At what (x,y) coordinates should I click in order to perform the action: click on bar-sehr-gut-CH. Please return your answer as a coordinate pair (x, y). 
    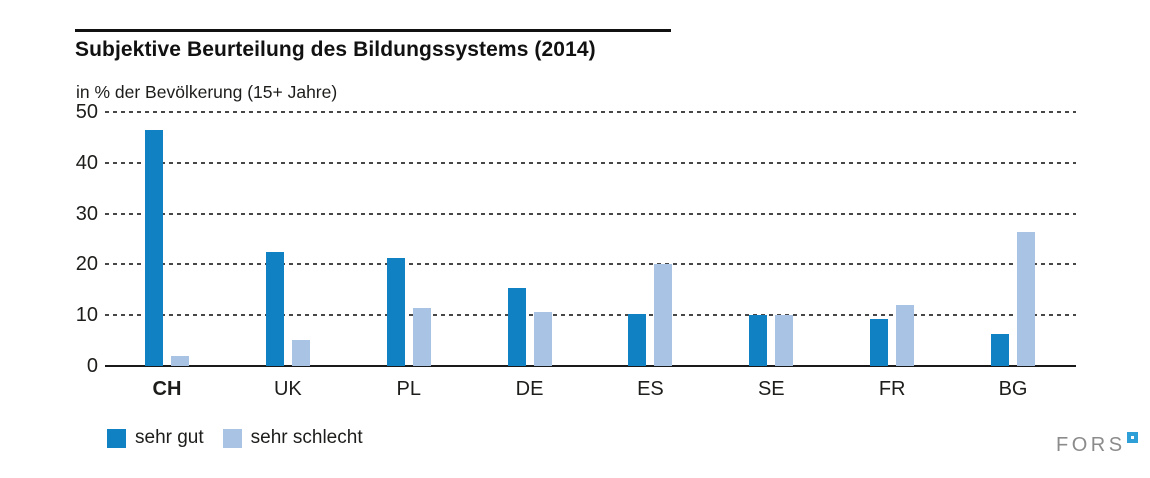
    Looking at the image, I should click on (154, 247).